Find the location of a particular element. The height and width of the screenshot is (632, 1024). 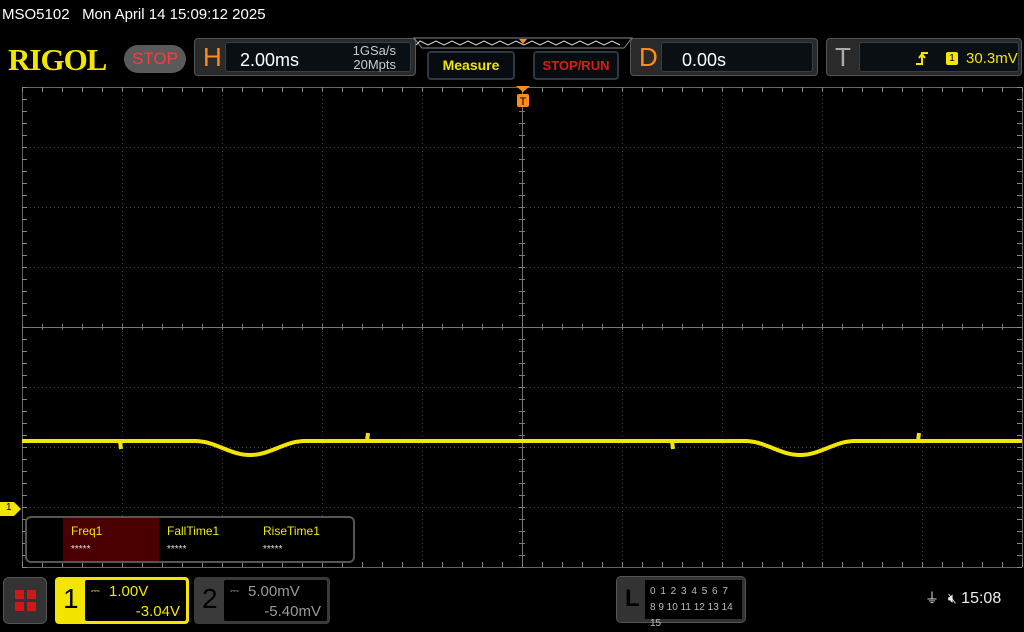

sample-rate: 1GSa/s is located at coordinates (374, 50).